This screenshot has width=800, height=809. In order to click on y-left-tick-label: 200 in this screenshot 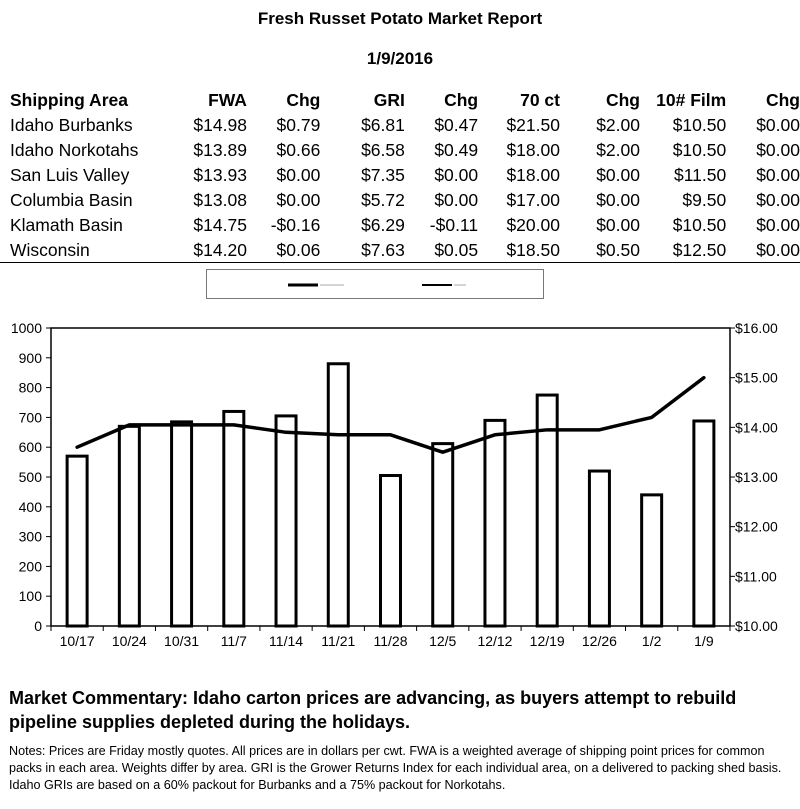, I will do `click(31, 566)`.